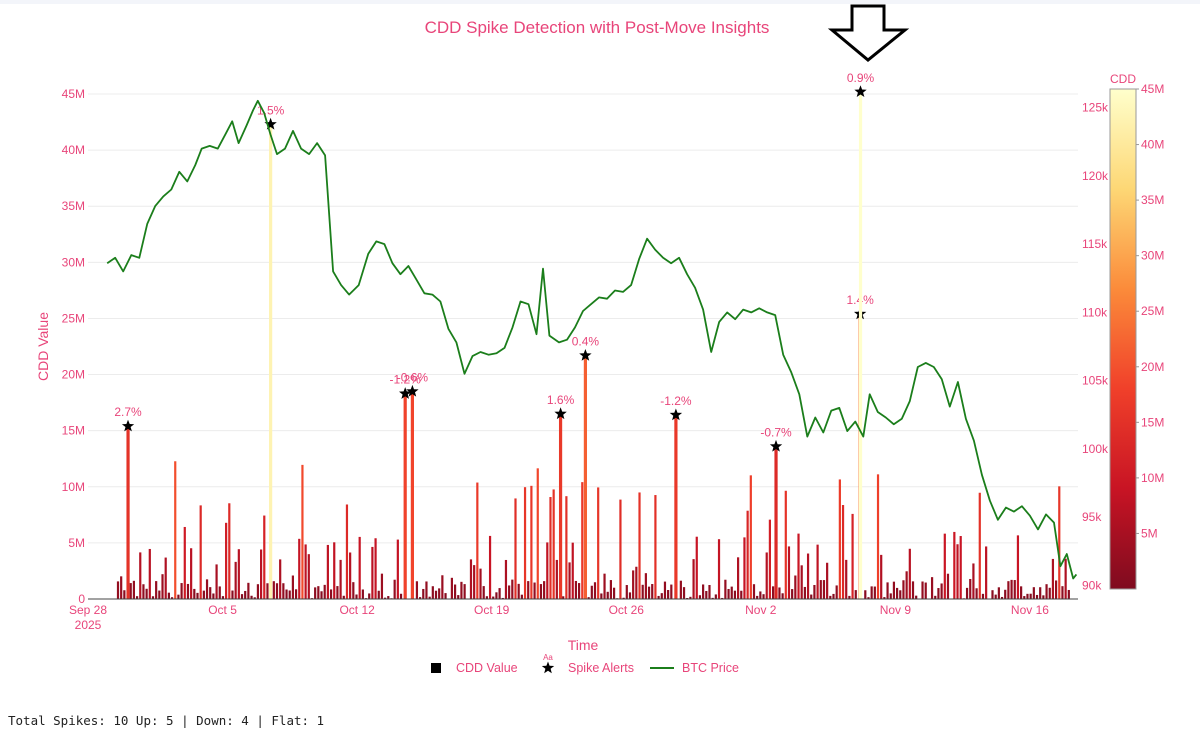 The width and height of the screenshot is (1200, 744). What do you see at coordinates (43, 346) in the screenshot?
I see `y-axis-title: CDD Value` at bounding box center [43, 346].